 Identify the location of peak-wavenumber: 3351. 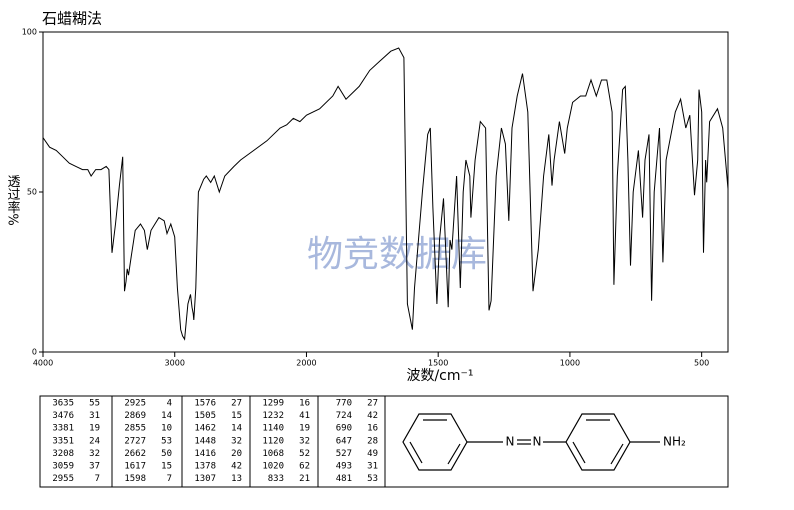
(63, 441).